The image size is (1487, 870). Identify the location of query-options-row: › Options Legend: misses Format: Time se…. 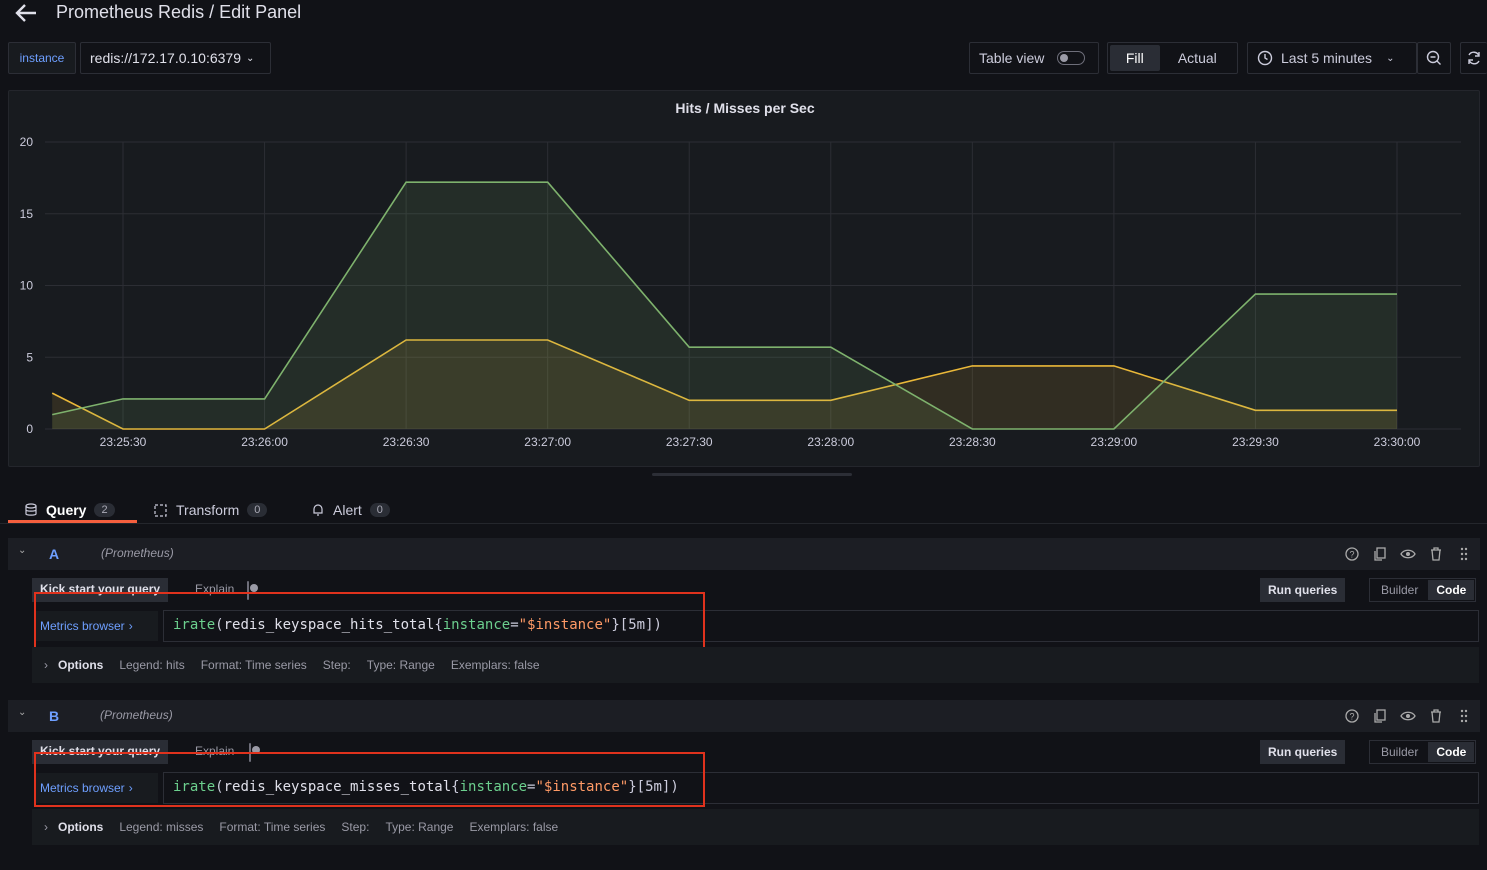
(755, 827).